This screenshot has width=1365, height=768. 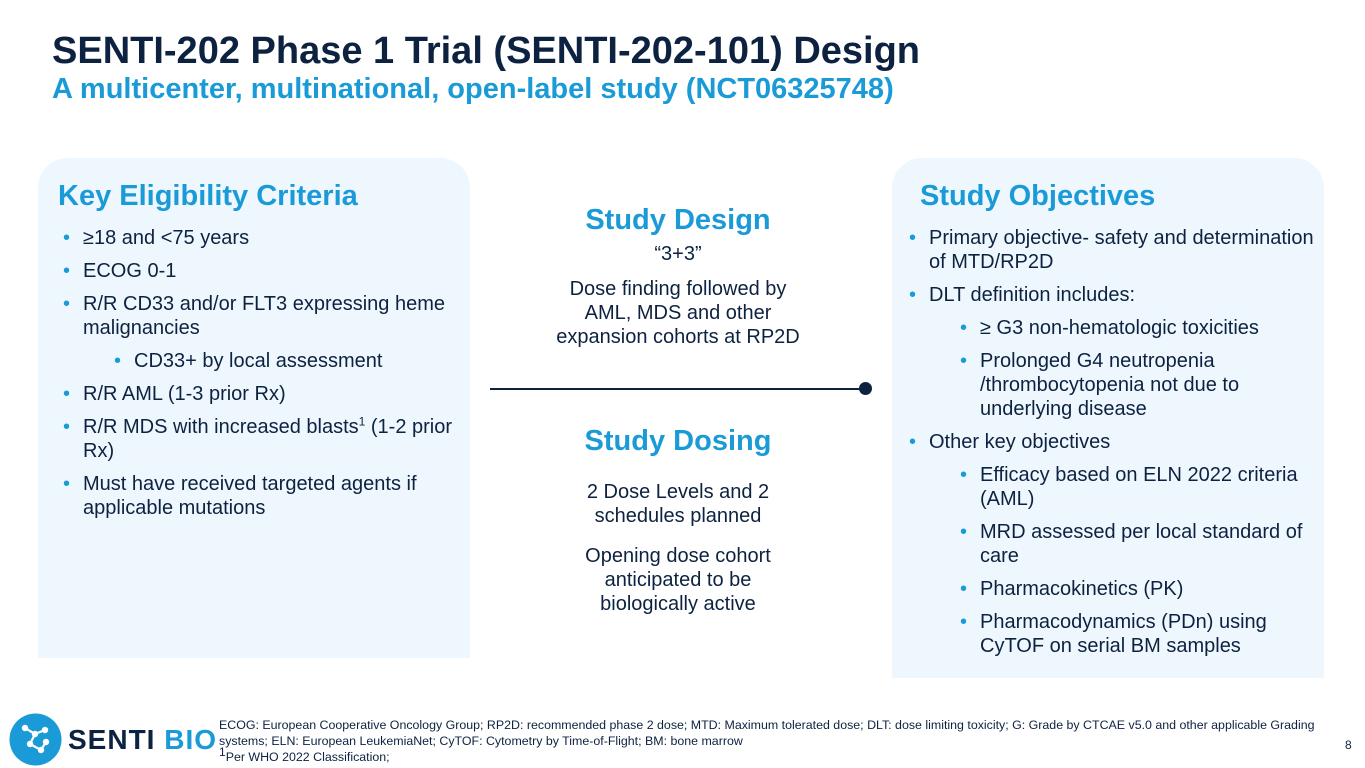 What do you see at coordinates (1137, 544) in the screenshot?
I see `list-item: MRD assessed per local standard of care` at bounding box center [1137, 544].